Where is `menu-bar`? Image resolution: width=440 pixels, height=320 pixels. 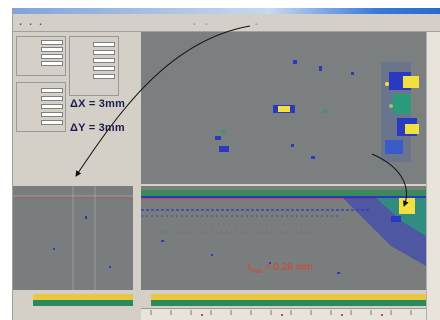
menu-bar is located at coordinates (226, 17).